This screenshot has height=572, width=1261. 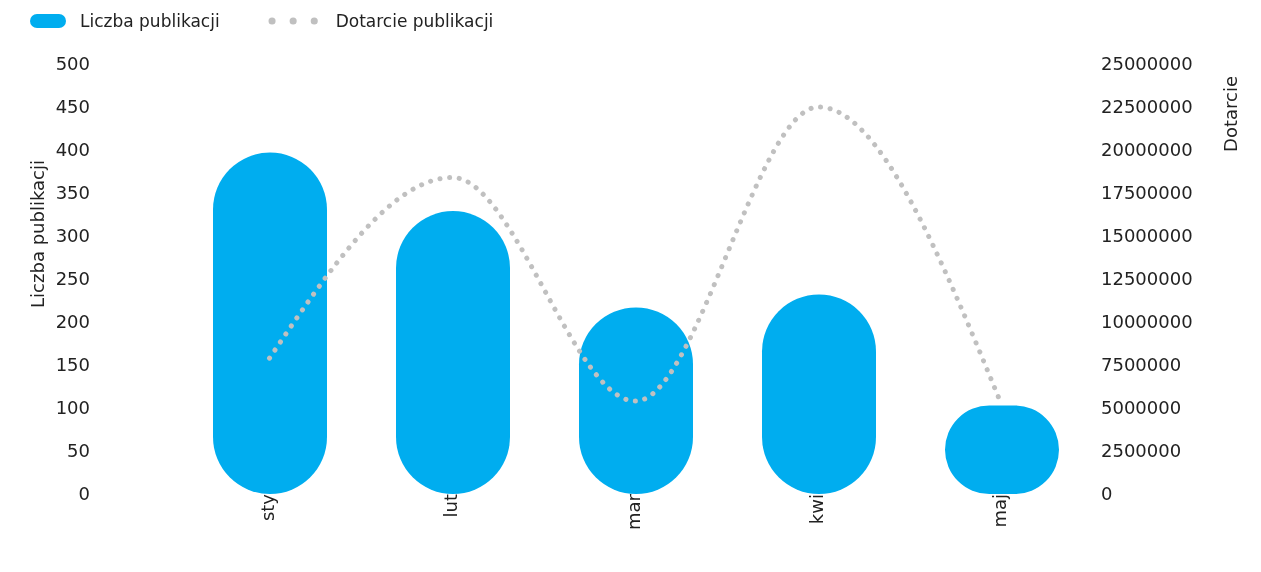 I want to click on y2-tick-label: 17500000, so click(x=1147, y=193).